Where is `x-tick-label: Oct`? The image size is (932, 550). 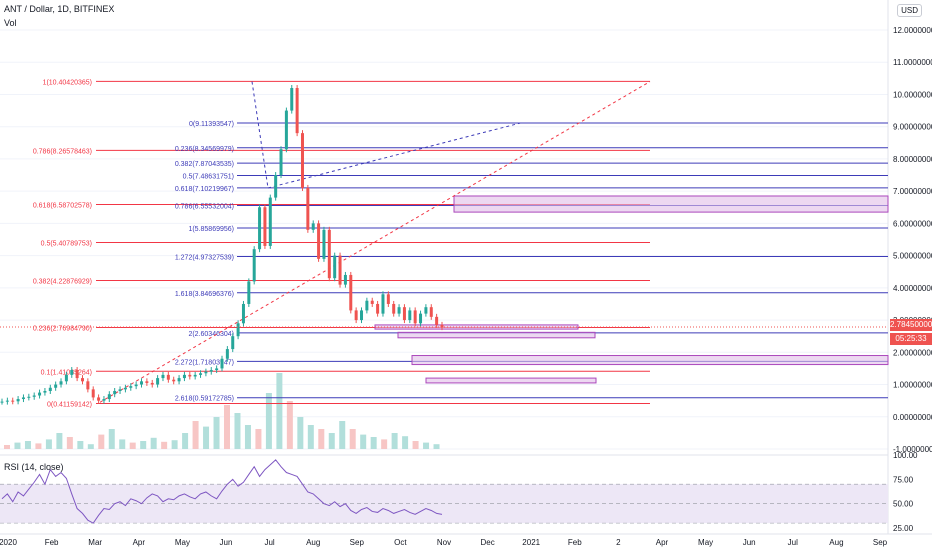 x-tick-label: Oct is located at coordinates (400, 542).